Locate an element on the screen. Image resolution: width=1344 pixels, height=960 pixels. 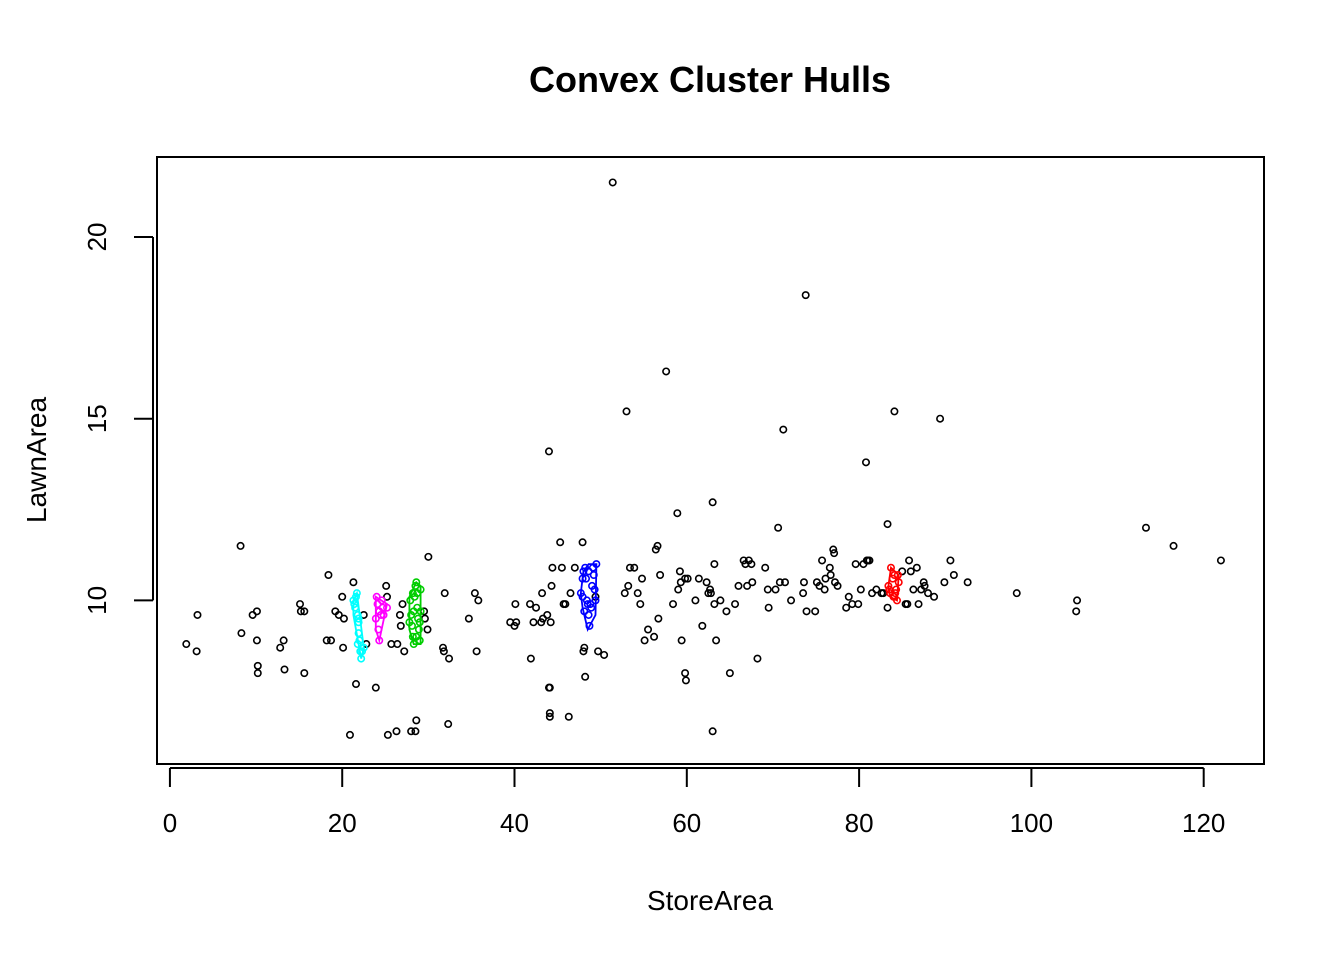
x-tick-label: 40 is located at coordinates (514, 823).